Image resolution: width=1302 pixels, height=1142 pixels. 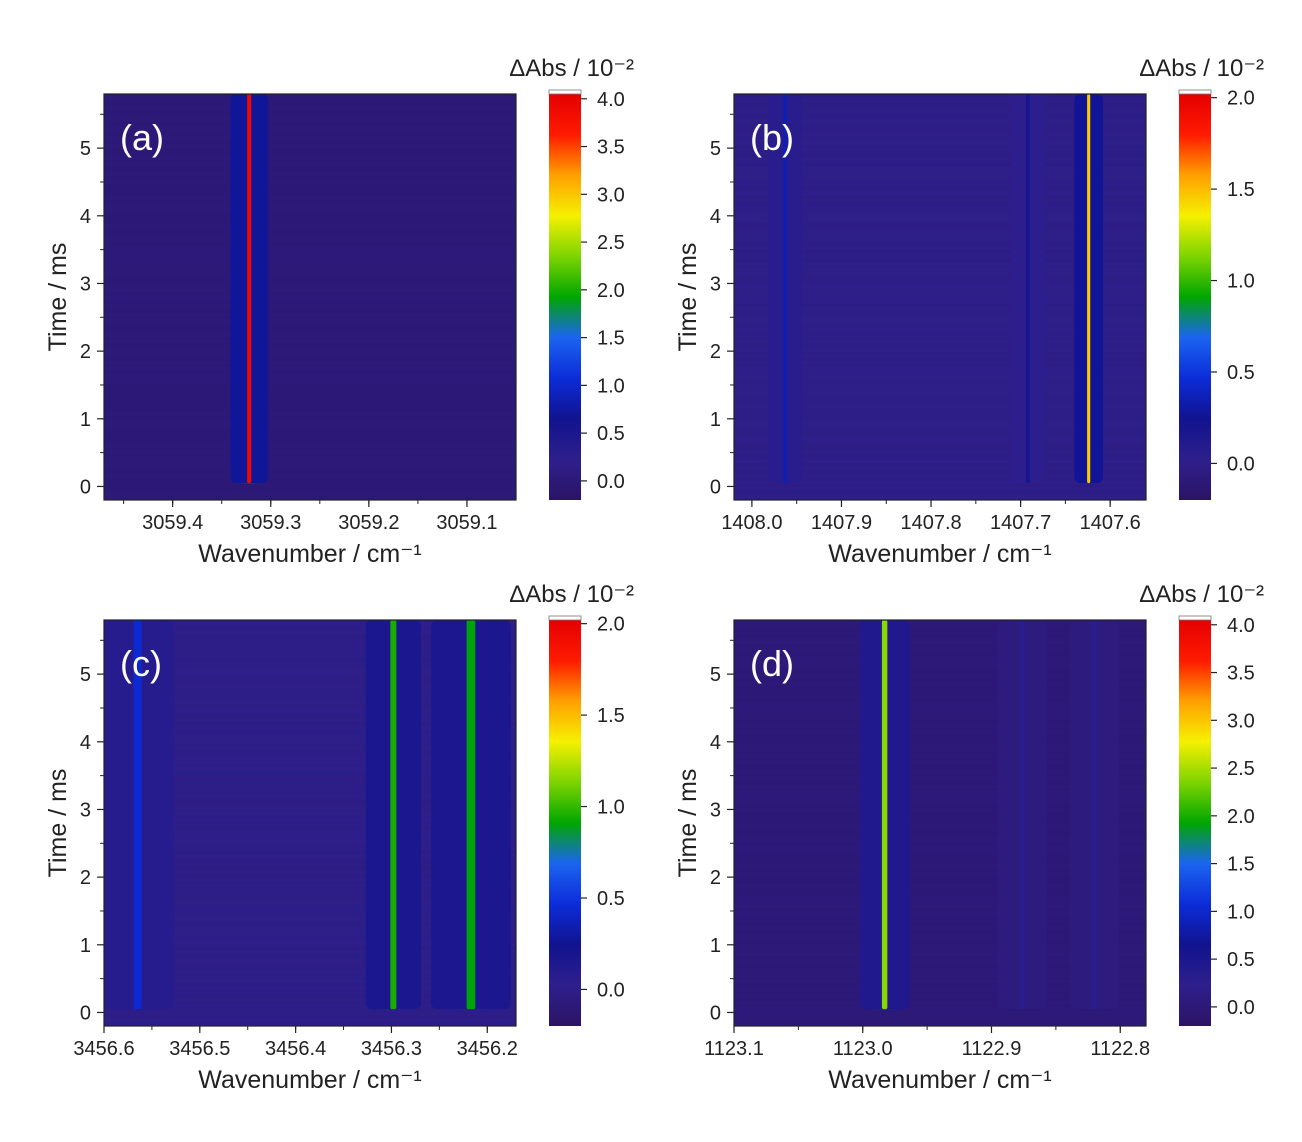 What do you see at coordinates (772, 663) in the screenshot?
I see `panel-label: (d)` at bounding box center [772, 663].